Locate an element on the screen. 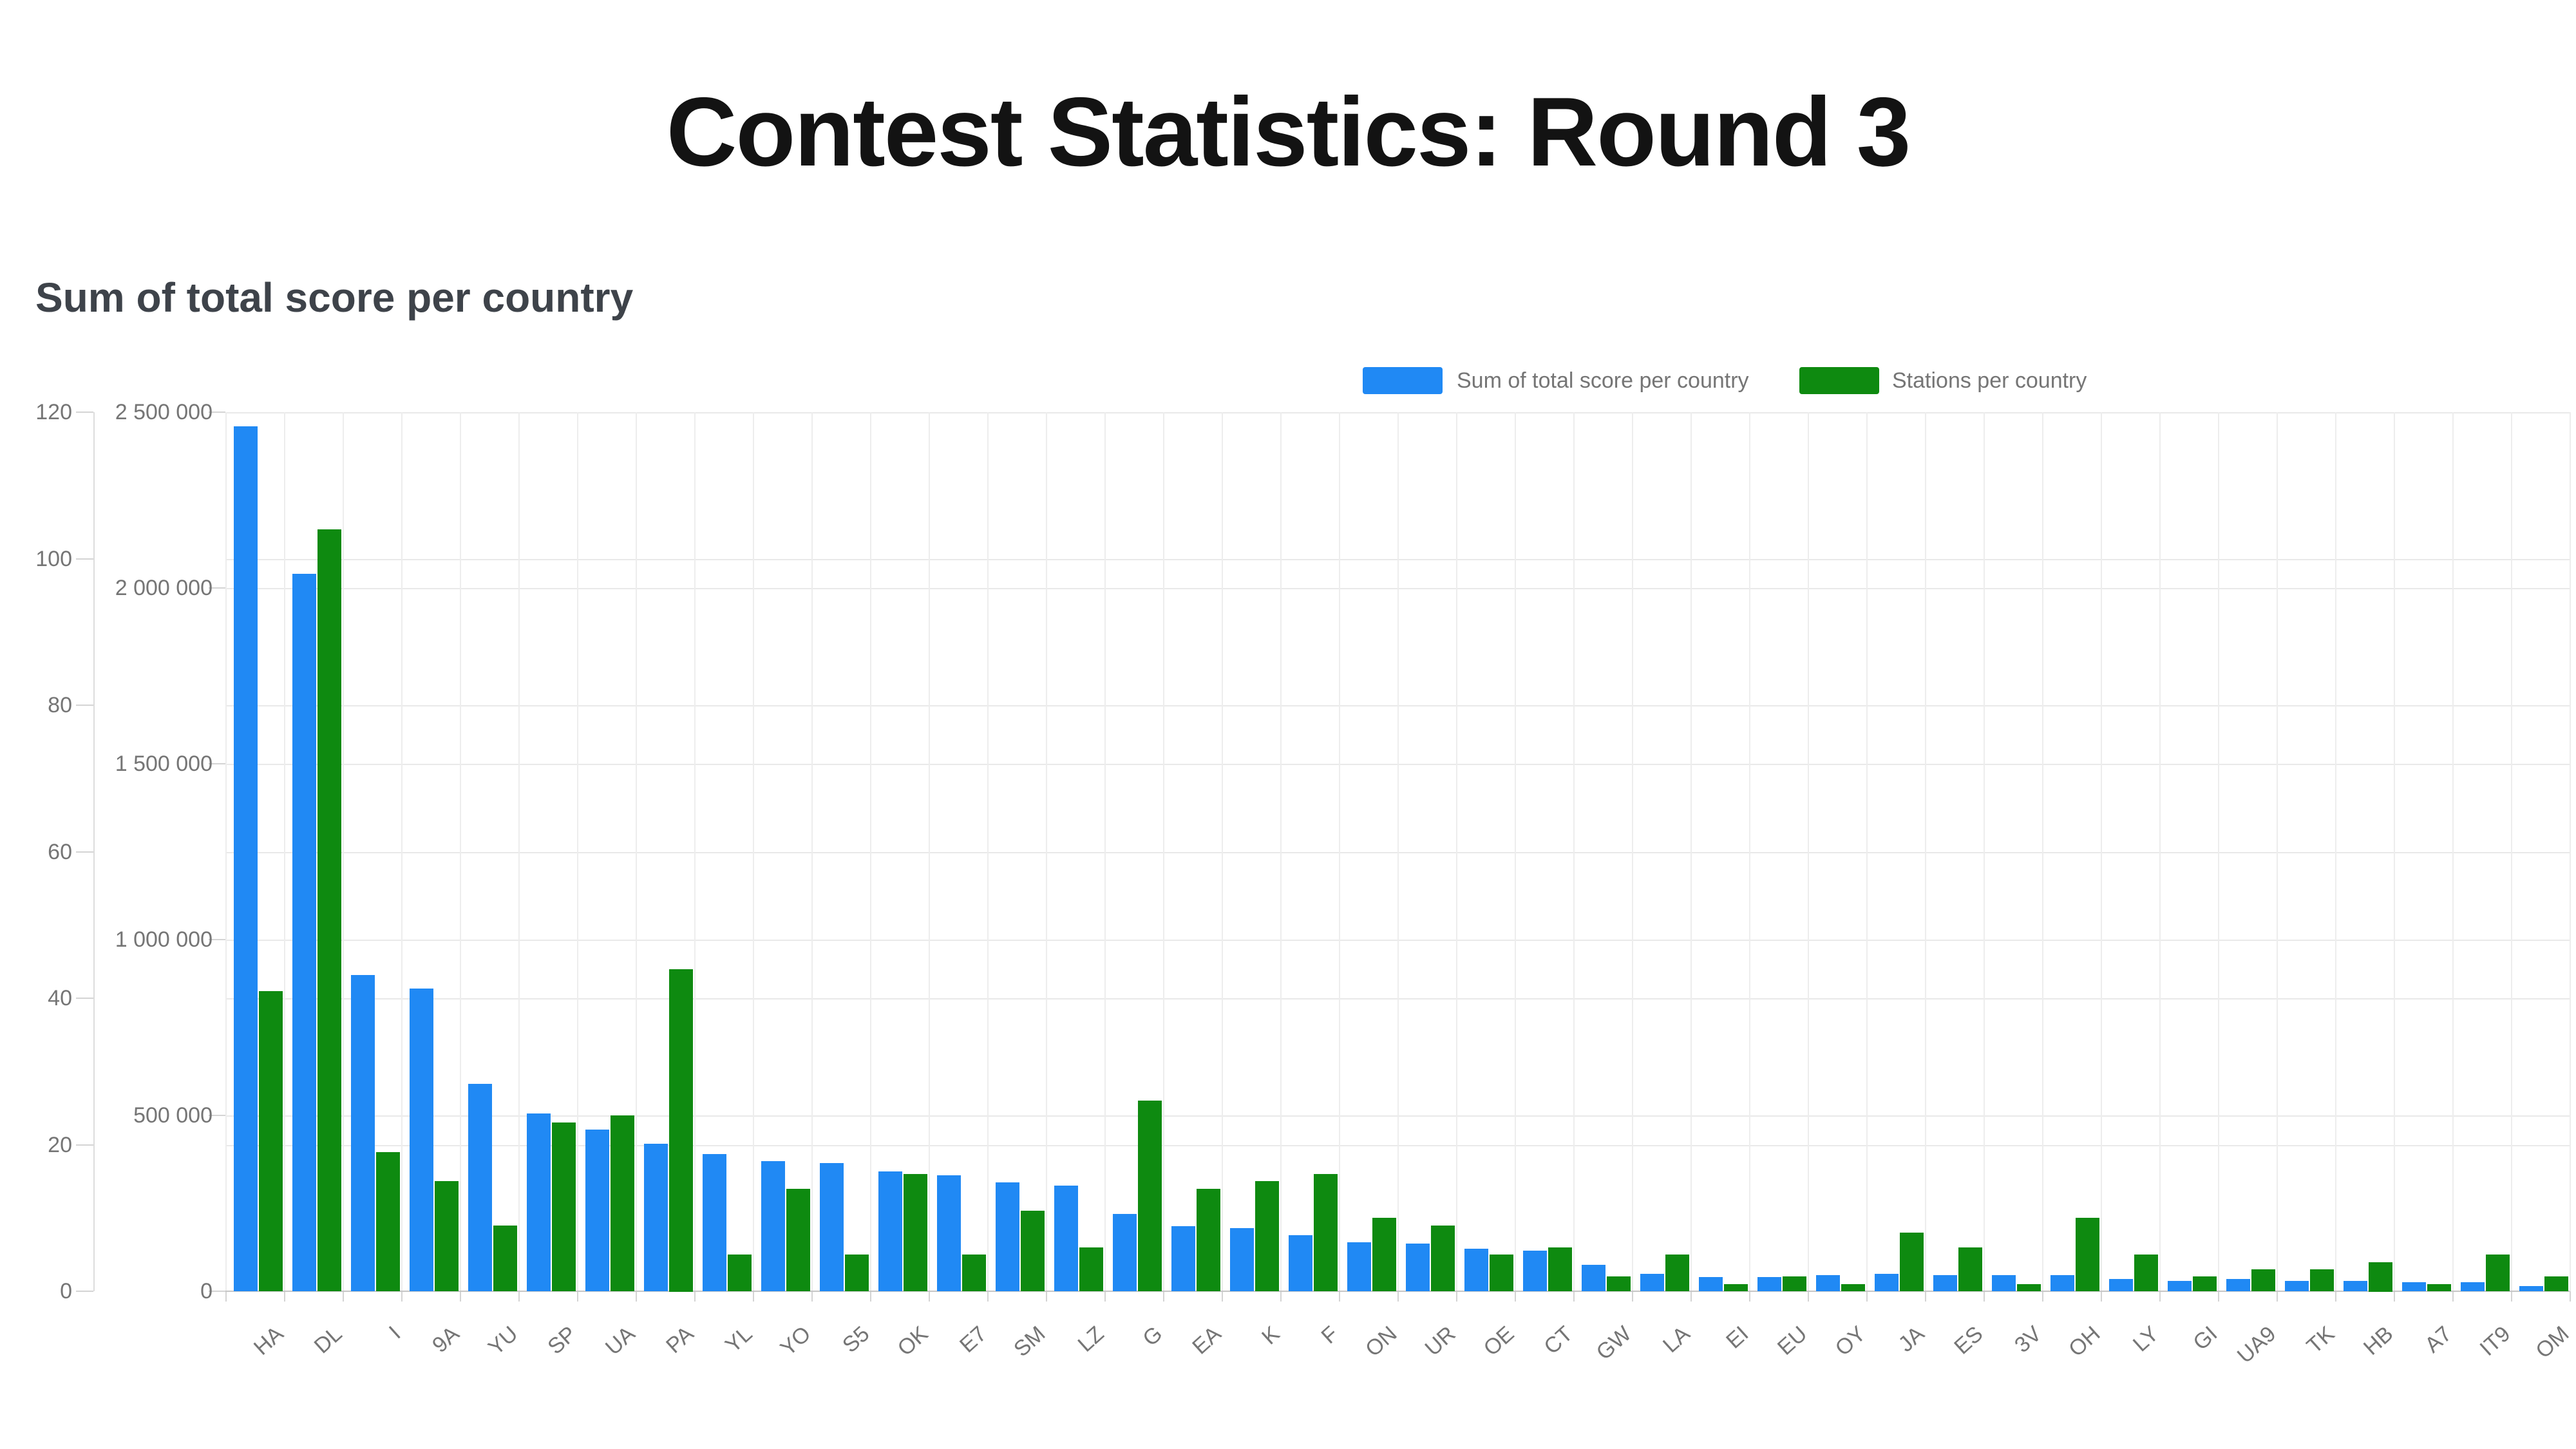 The height and width of the screenshot is (1449, 2576). bar-stations-YL is located at coordinates (740, 1273).